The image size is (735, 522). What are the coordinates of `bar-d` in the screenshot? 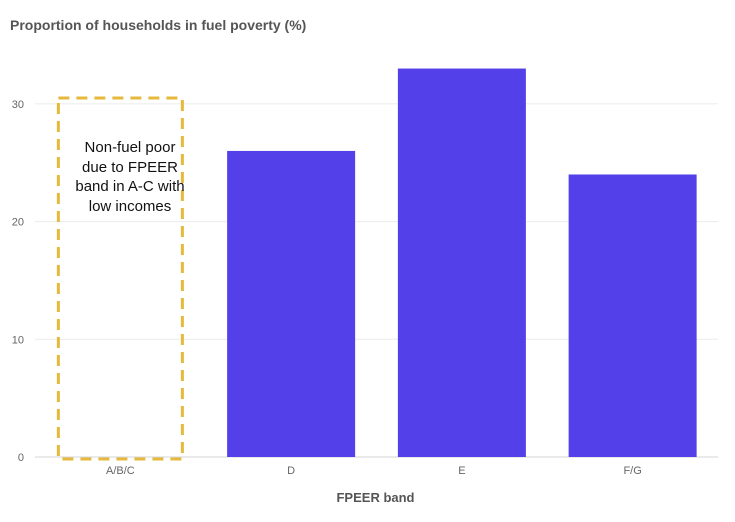 It's located at (291, 303).